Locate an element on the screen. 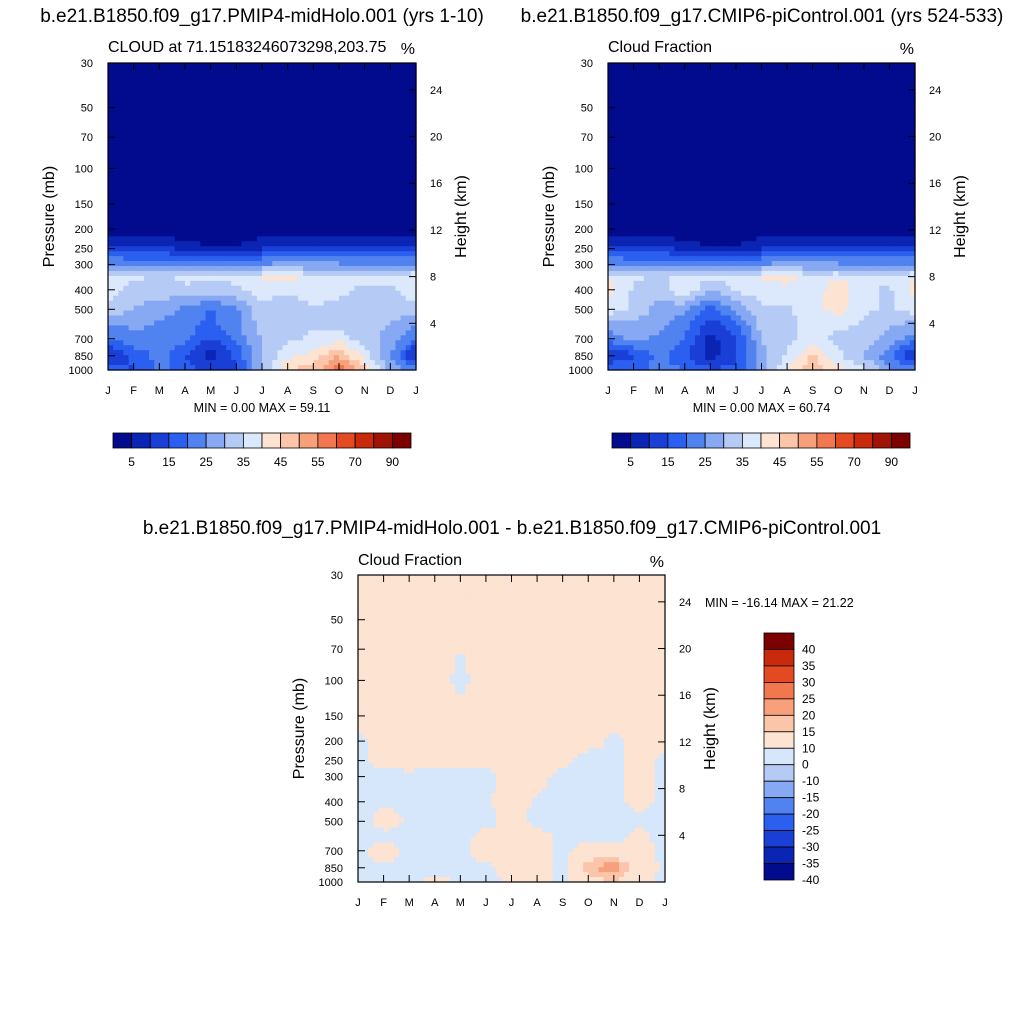  x-tick-label: J is located at coordinates (262, 391).